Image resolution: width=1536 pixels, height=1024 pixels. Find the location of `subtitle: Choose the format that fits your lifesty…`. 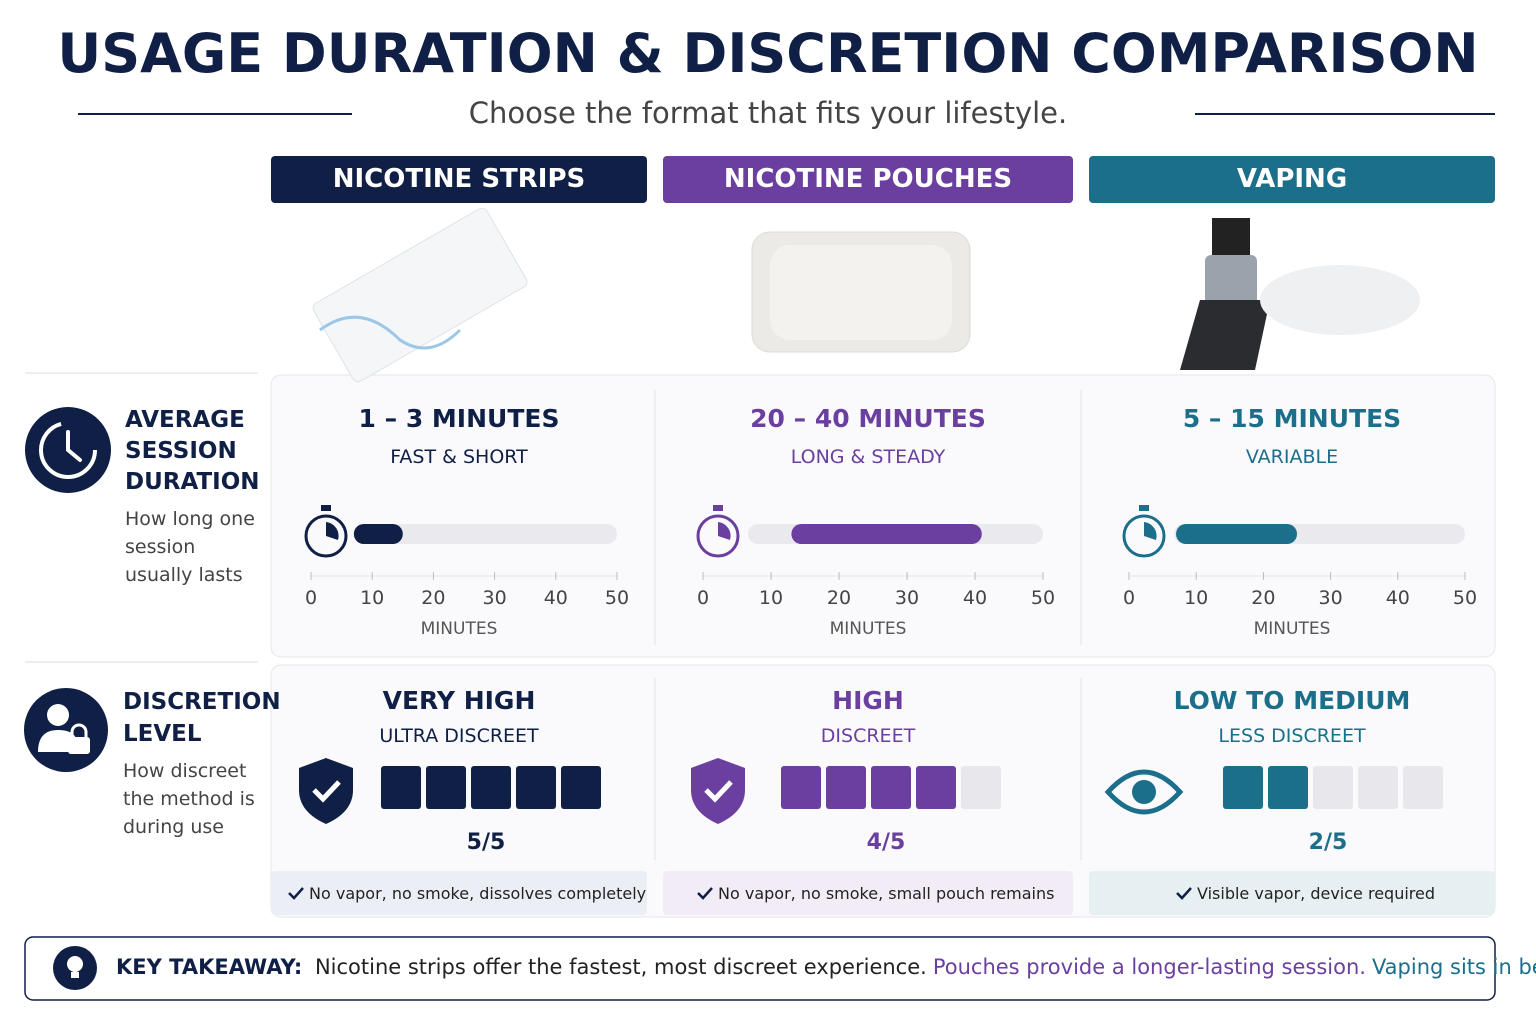

subtitle: Choose the format that fits your lifesty… is located at coordinates (768, 113).